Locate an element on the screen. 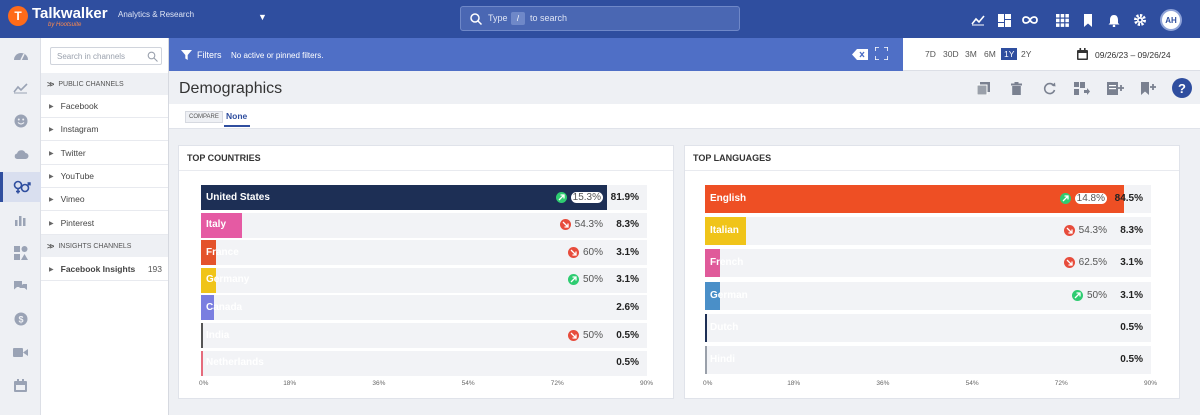 The width and height of the screenshot is (1200, 415). channel-item-youtube: ▶ YouTube is located at coordinates (104, 176).